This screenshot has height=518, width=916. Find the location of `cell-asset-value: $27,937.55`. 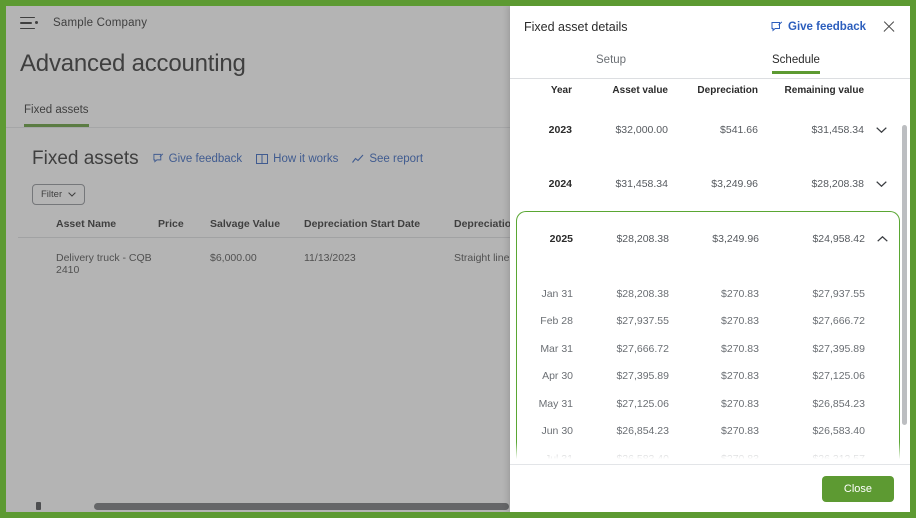

cell-asset-value: $27,937.55 is located at coordinates (642, 321).